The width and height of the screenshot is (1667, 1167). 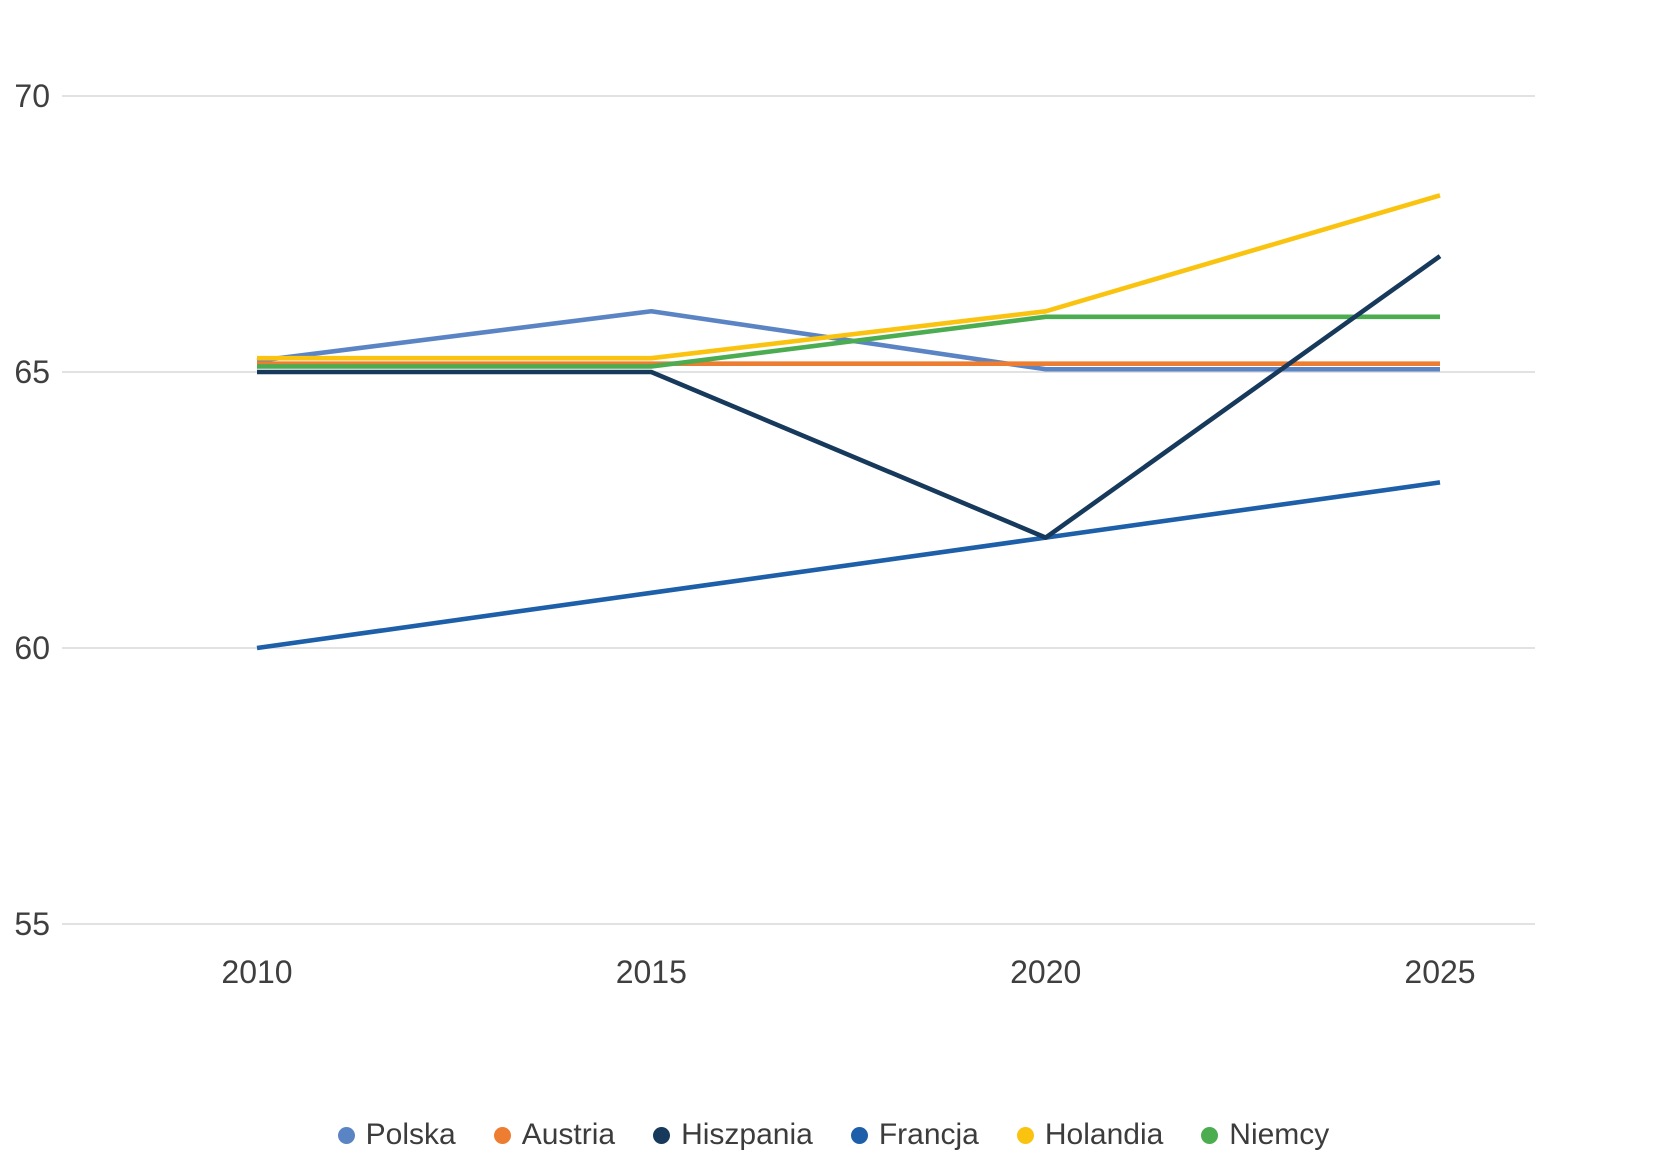 I want to click on legend-label-austria: Austria, so click(x=568, y=1134).